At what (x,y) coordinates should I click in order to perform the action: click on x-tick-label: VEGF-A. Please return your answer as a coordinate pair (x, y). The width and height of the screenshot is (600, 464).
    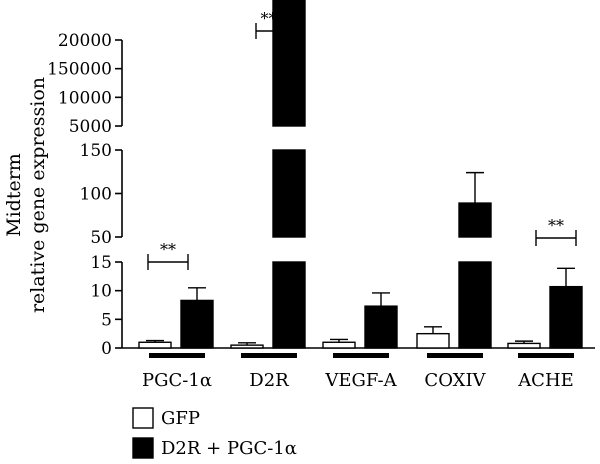
    Looking at the image, I should click on (360, 380).